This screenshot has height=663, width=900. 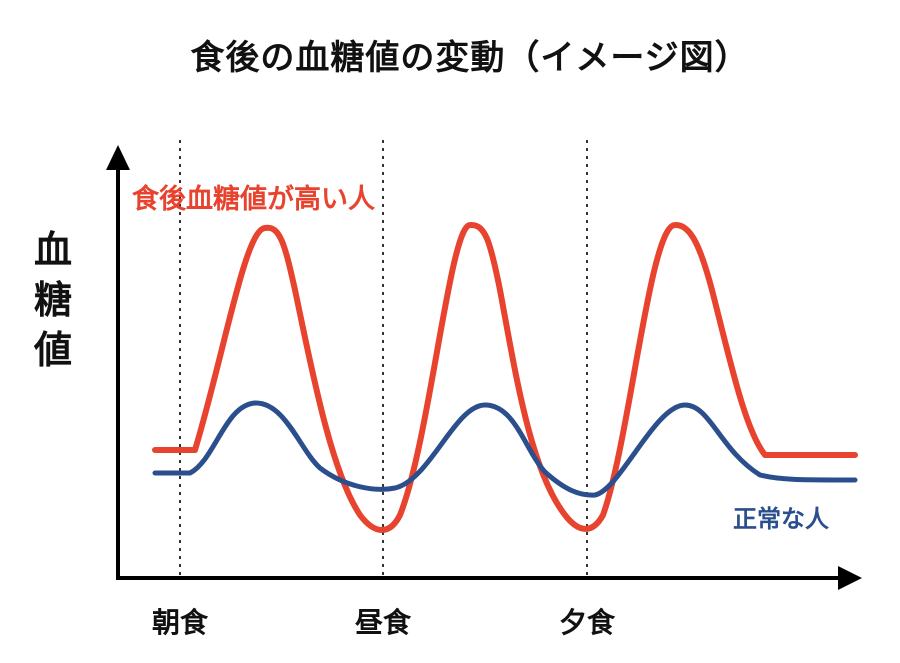 What do you see at coordinates (52, 250) in the screenshot?
I see `y-axis-label-char: 血` at bounding box center [52, 250].